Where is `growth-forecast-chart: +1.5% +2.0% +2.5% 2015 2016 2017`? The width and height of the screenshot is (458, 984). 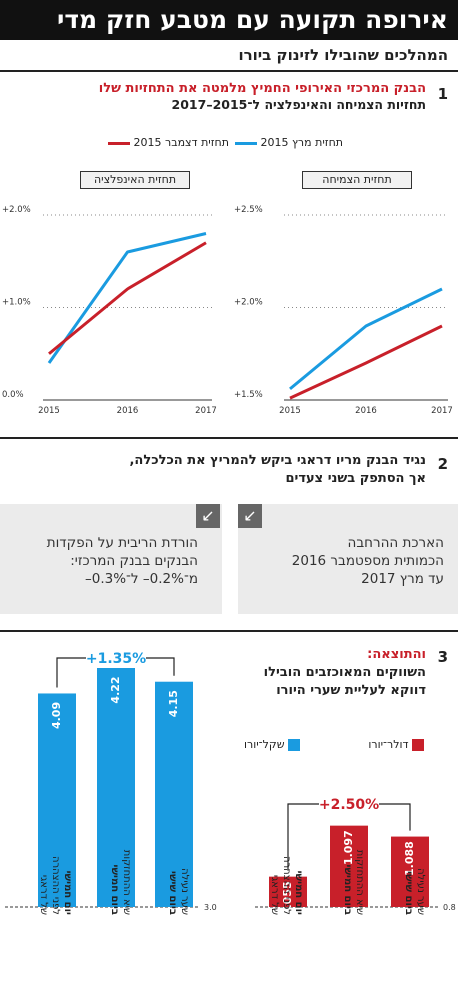 growth-forecast-chart: +1.5% +2.0% +2.5% 2015 2016 2017 is located at coordinates (343, 310).